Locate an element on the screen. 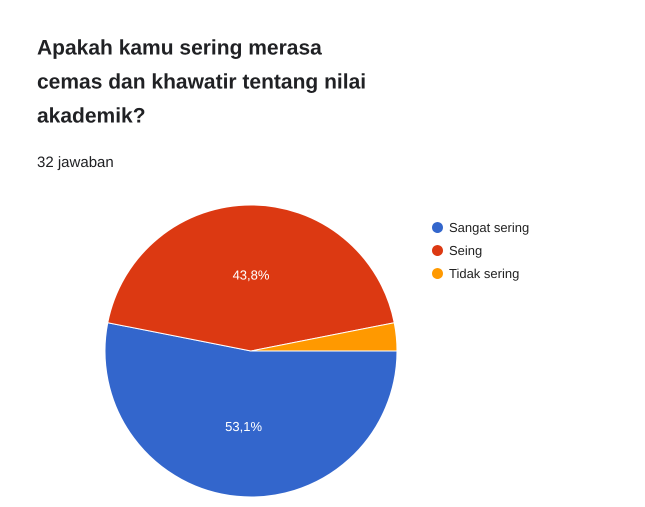 The width and height of the screenshot is (645, 507). chart-title: Apakah kamu sering merasa cemas dan khawatir tentang nilai akademik? is located at coordinates (204, 82).